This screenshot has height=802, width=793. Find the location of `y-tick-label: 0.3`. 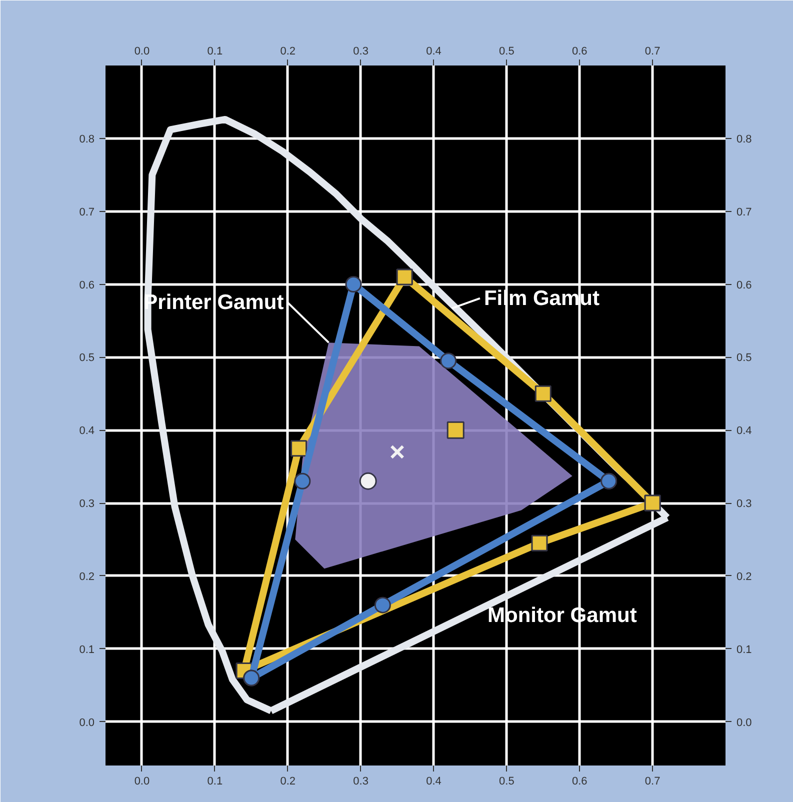

y-tick-label: 0.3 is located at coordinates (87, 504).